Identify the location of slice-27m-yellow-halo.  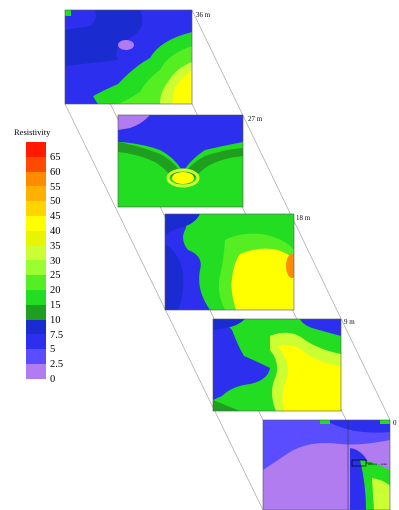
(183, 178).